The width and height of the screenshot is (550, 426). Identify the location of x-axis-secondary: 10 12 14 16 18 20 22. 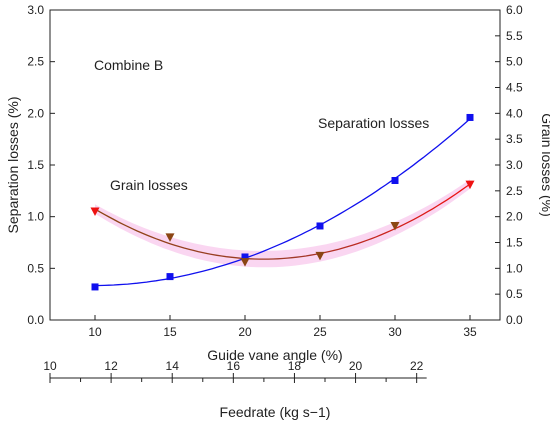
(235, 371).